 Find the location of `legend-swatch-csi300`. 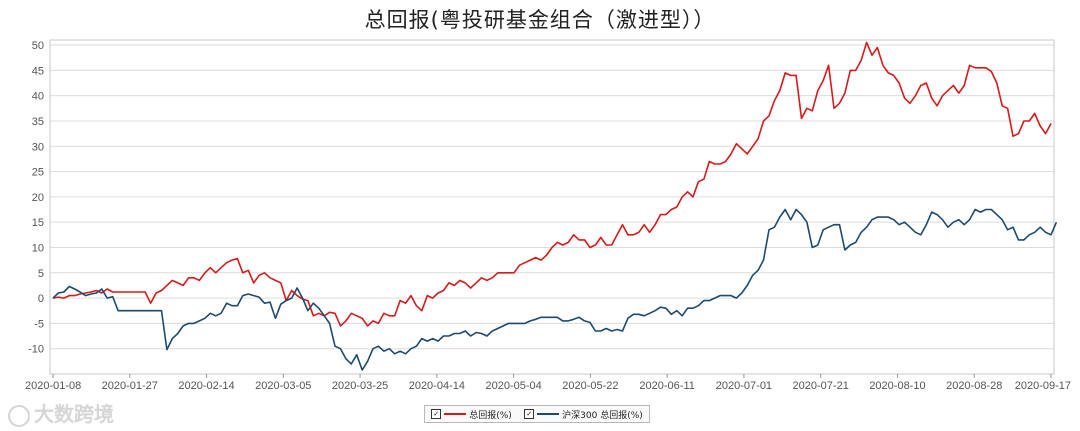

legend-swatch-csi300 is located at coordinates (548, 414).